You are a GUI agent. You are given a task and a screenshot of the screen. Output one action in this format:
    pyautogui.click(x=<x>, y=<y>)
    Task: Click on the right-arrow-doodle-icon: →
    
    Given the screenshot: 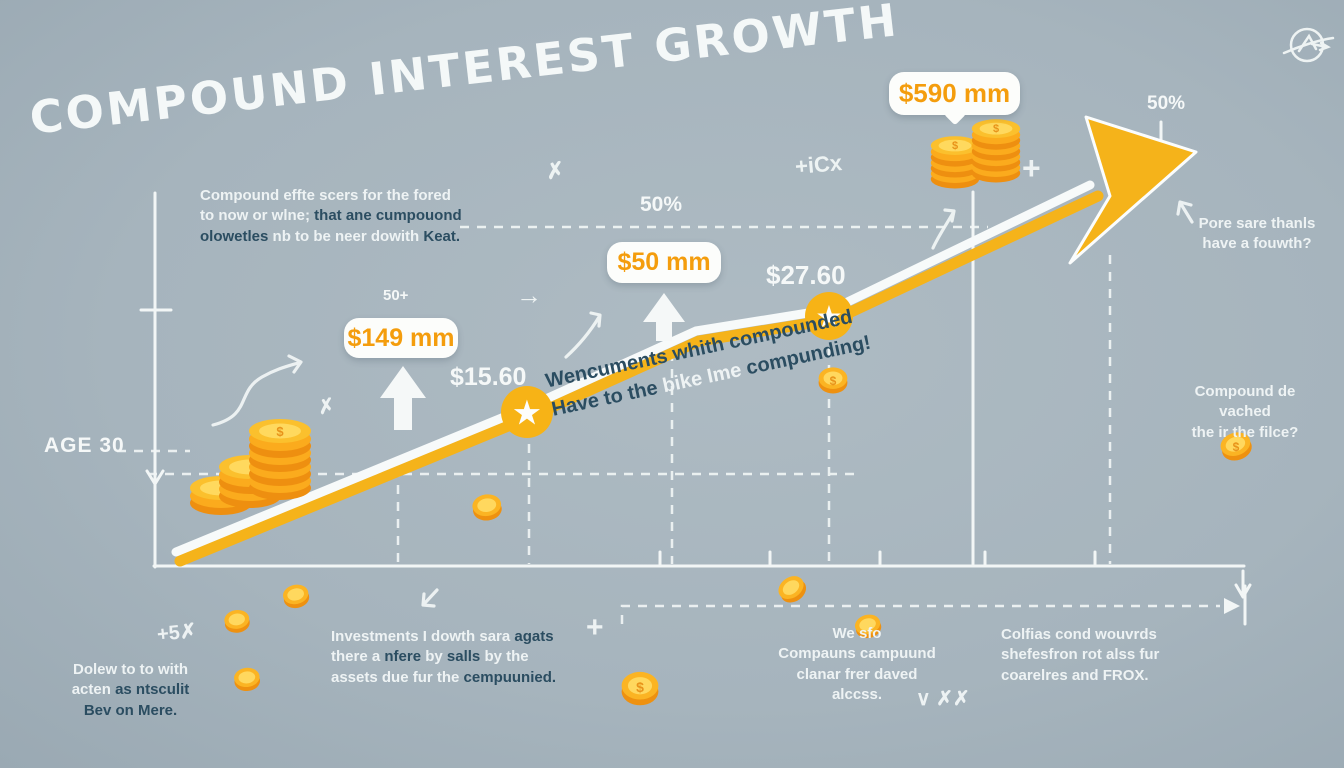 What is the action you would take?
    pyautogui.click(x=529, y=295)
    